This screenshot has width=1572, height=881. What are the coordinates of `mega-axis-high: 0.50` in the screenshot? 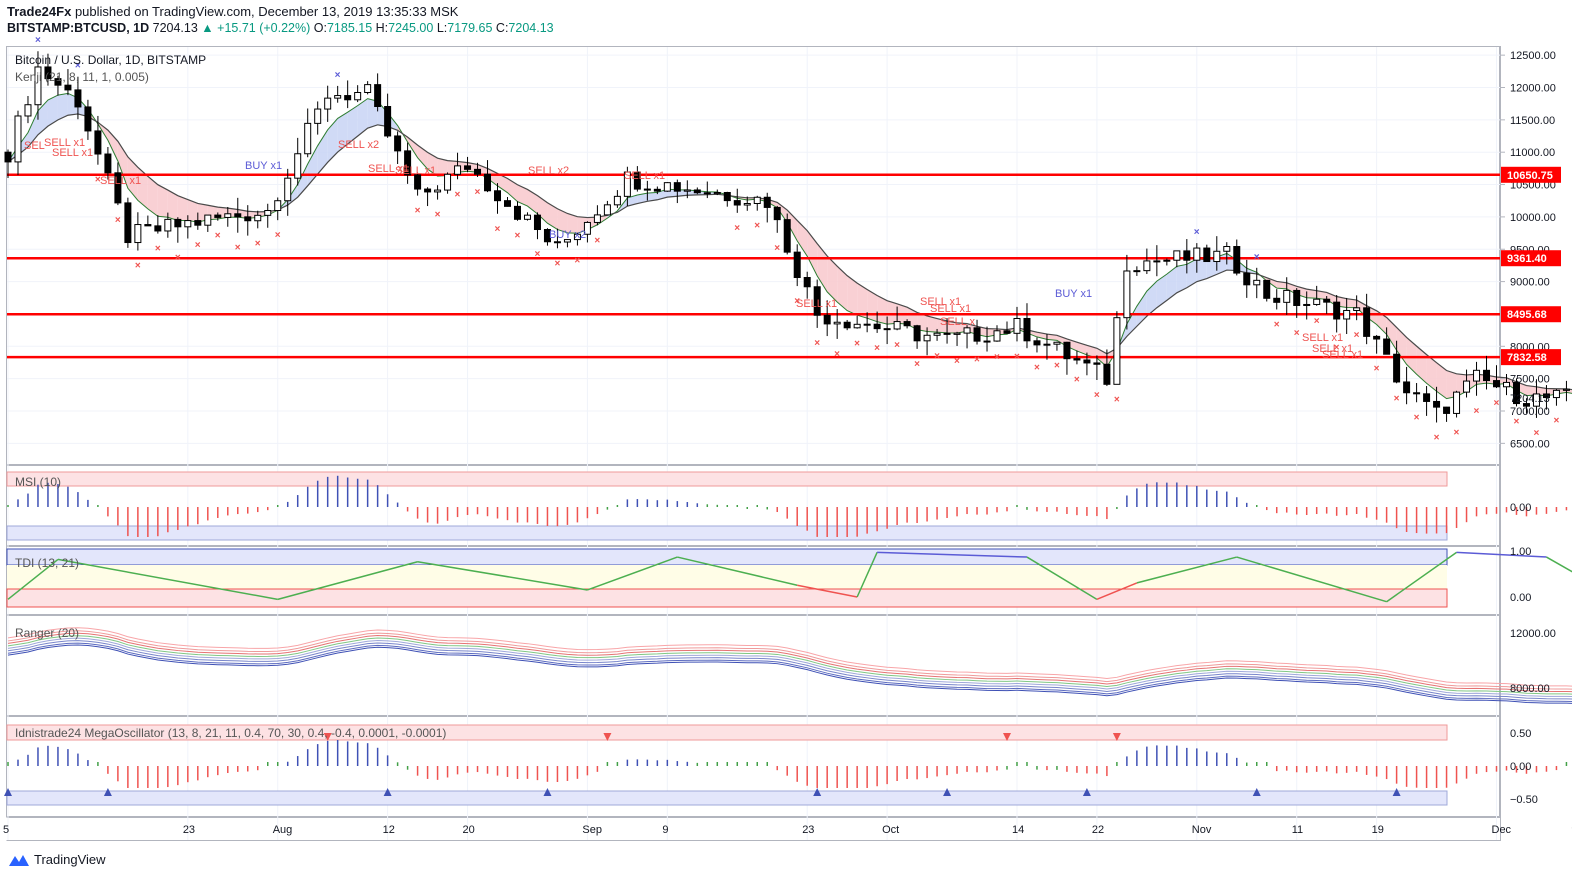 It's located at (1520, 734).